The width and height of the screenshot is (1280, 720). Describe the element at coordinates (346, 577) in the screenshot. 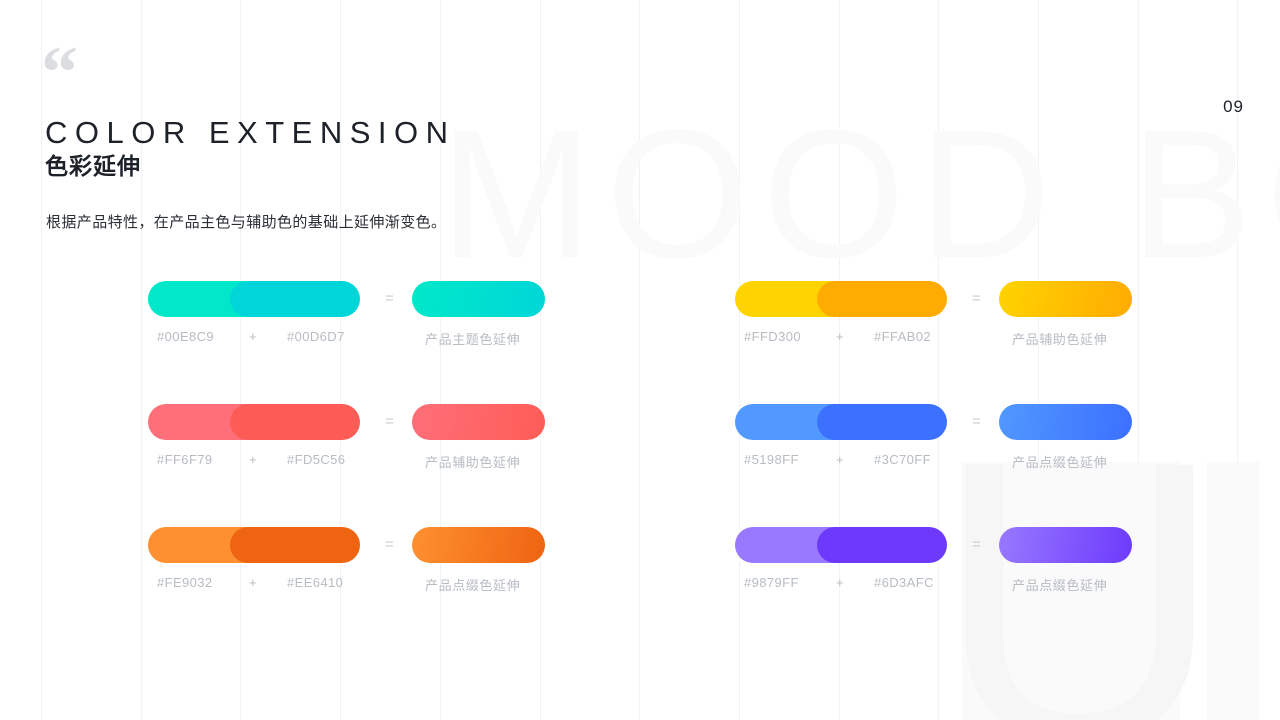

I see `swatch-row: = #FE9032 + #EE6410 产品点缀色延伸` at that location.